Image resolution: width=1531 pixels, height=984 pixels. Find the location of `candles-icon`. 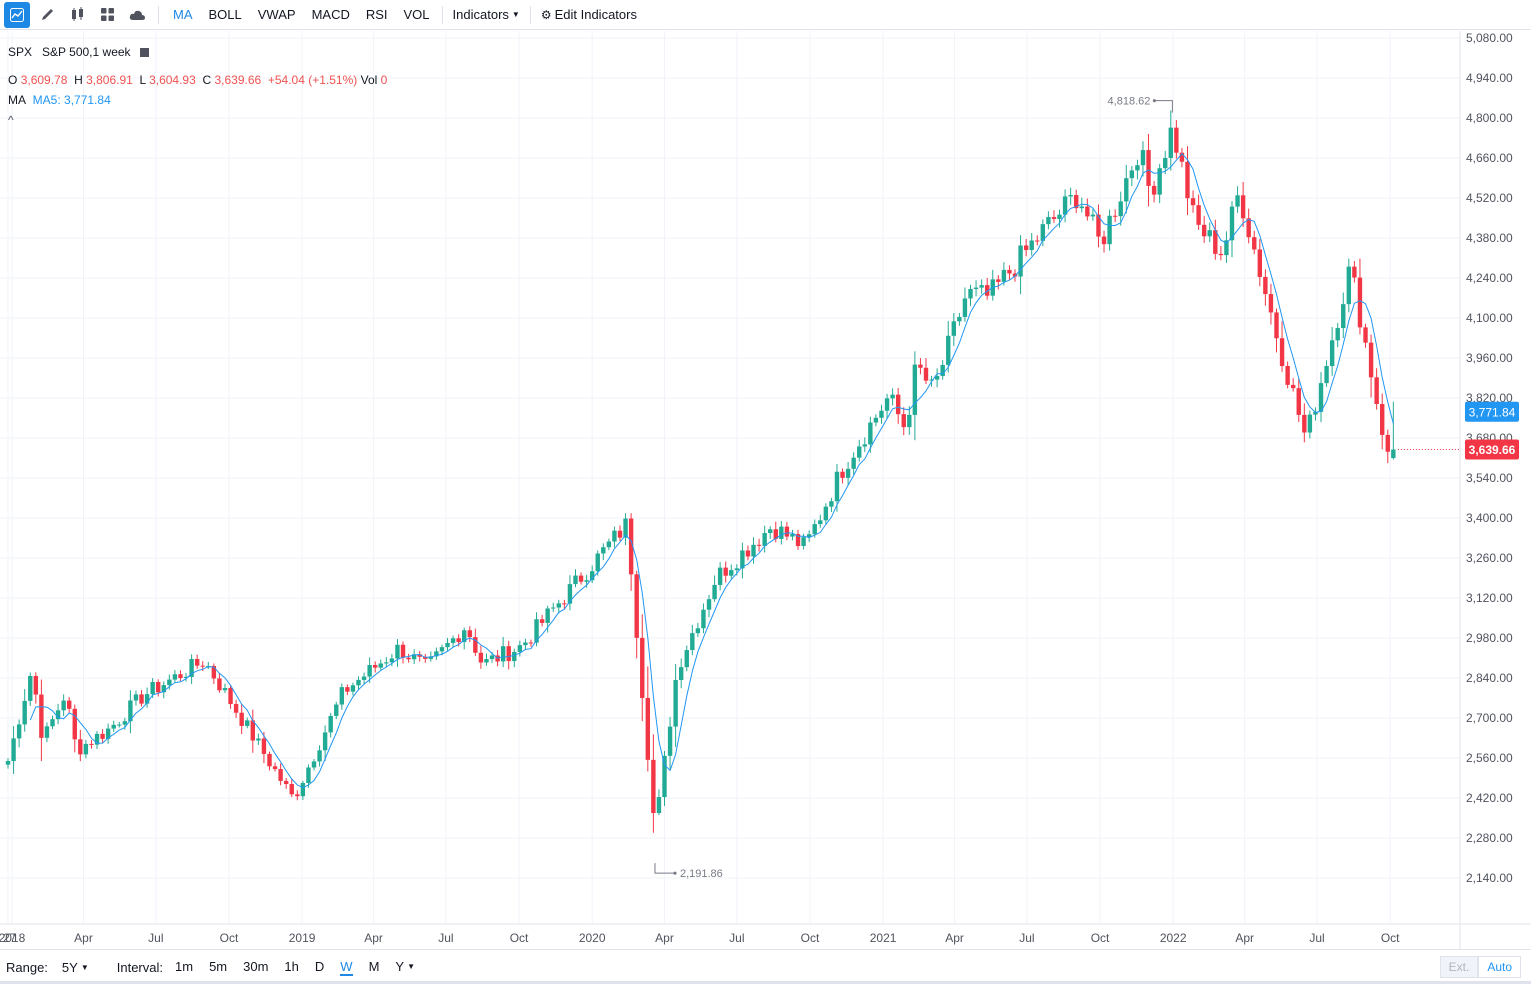

candles-icon is located at coordinates (77, 15).